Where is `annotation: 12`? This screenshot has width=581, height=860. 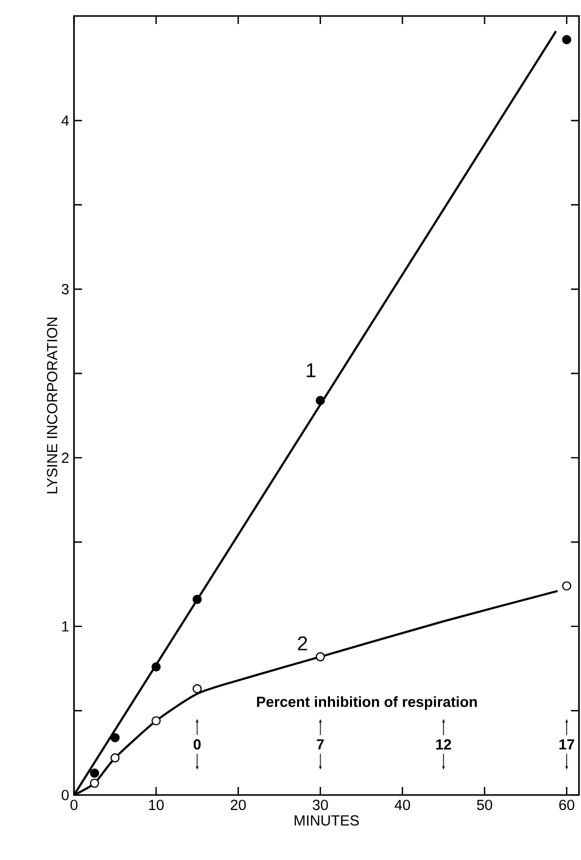
annotation: 12 is located at coordinates (444, 744).